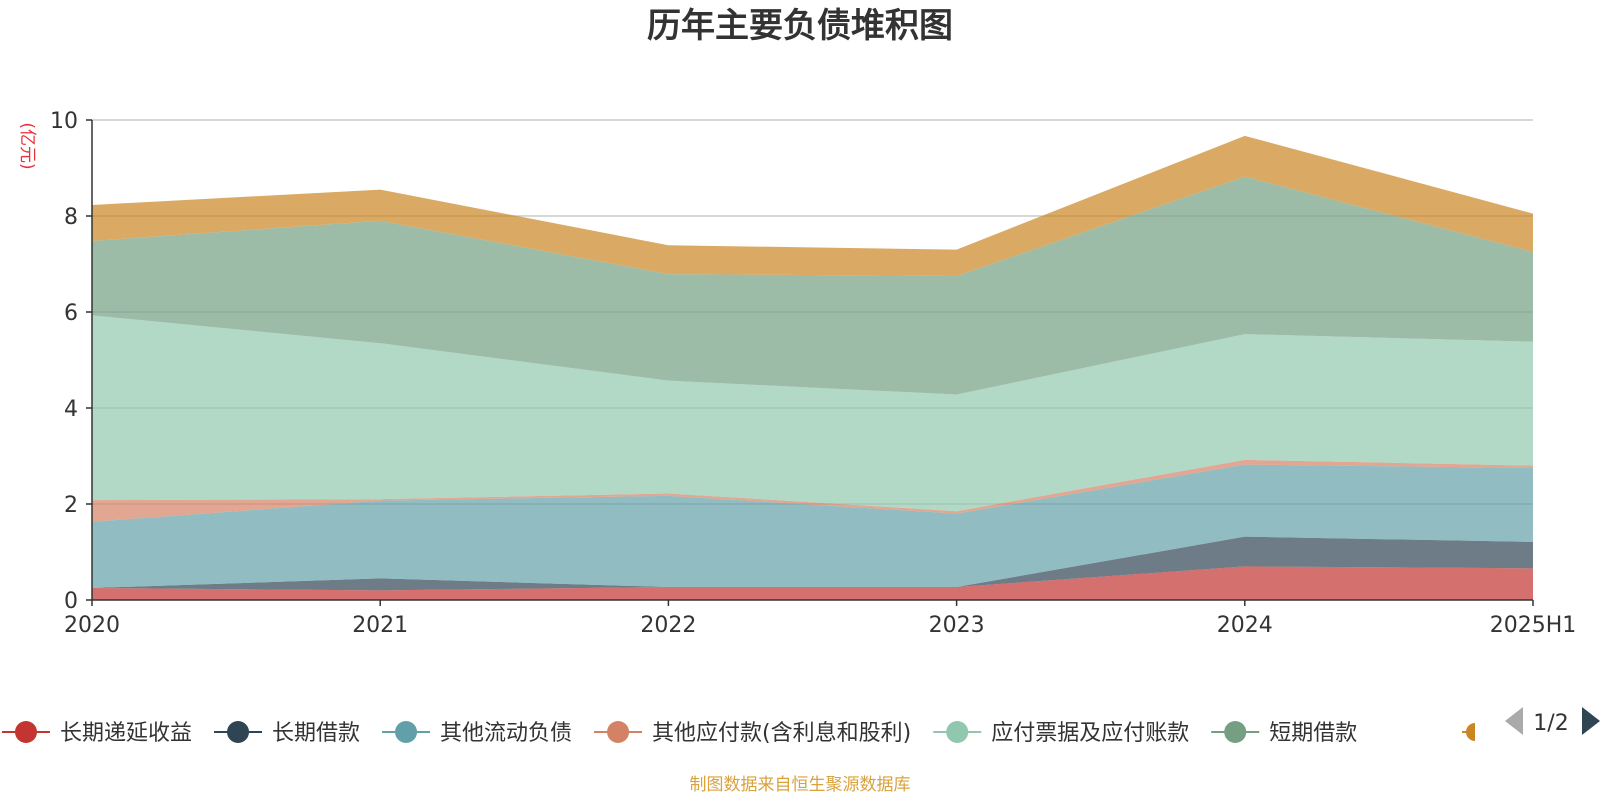 The width and height of the screenshot is (1600, 800). What do you see at coordinates (1514, 721) in the screenshot?
I see `prev-page-icon` at bounding box center [1514, 721].